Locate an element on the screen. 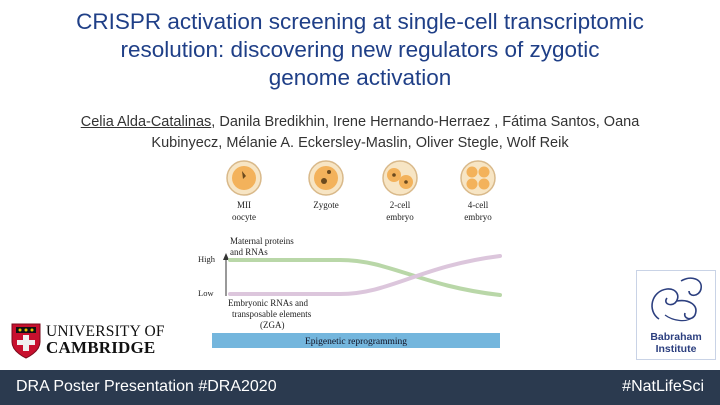 The image size is (720, 405). cambridge-wordmark: UNIVERSITY OF CAMBRIDGE is located at coordinates (105, 340).